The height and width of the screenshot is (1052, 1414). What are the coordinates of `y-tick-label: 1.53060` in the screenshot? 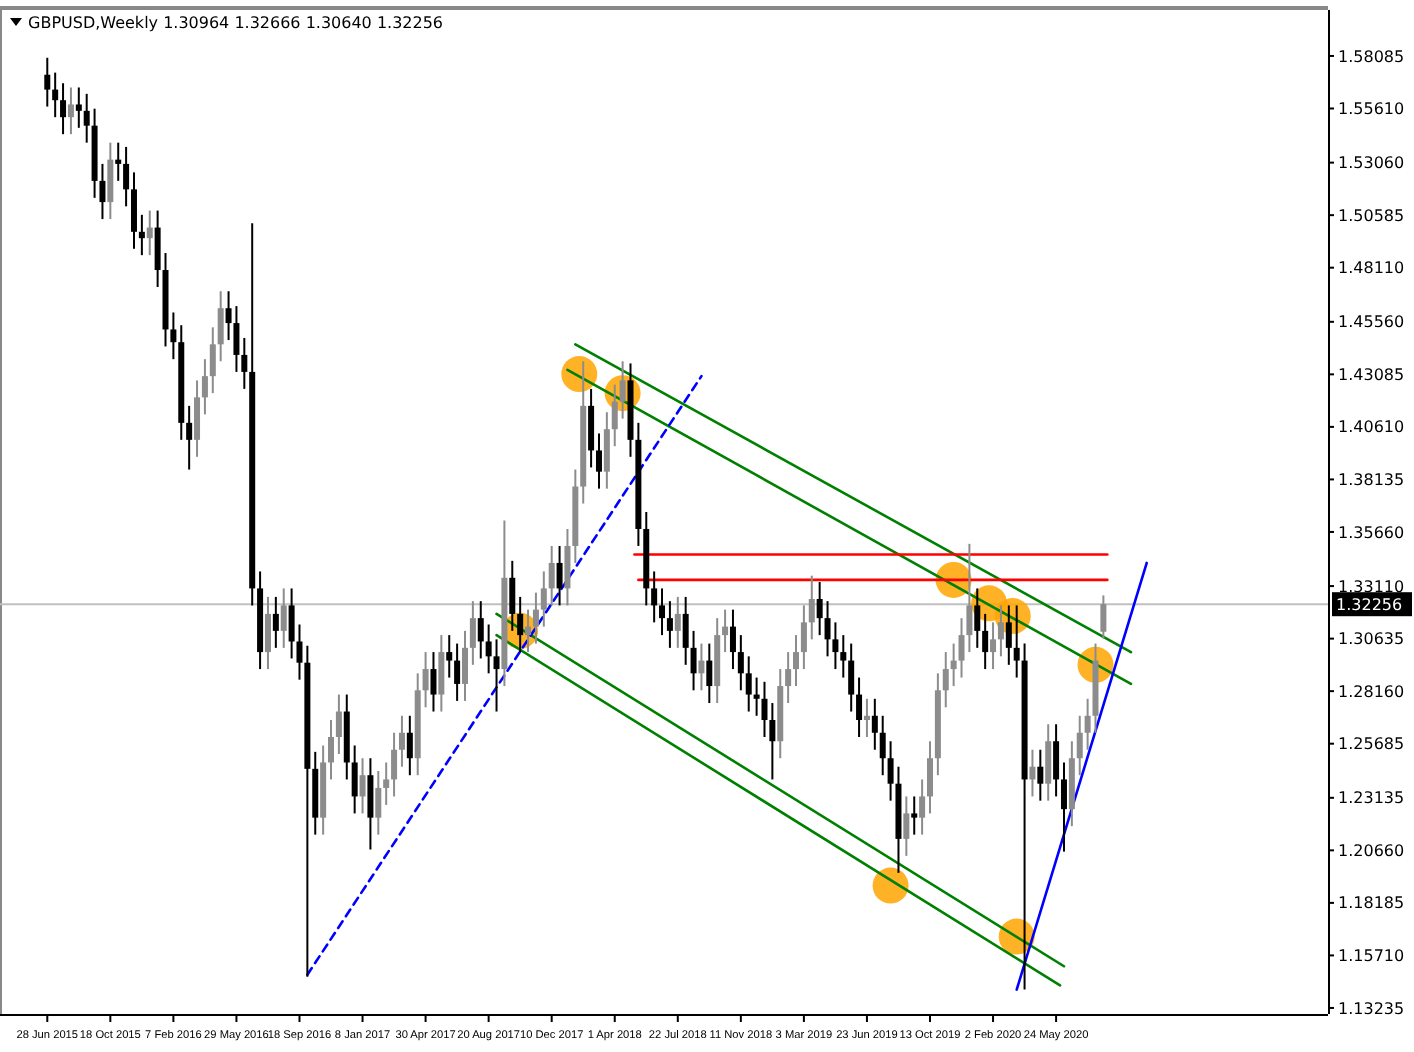 It's located at (1371, 163).